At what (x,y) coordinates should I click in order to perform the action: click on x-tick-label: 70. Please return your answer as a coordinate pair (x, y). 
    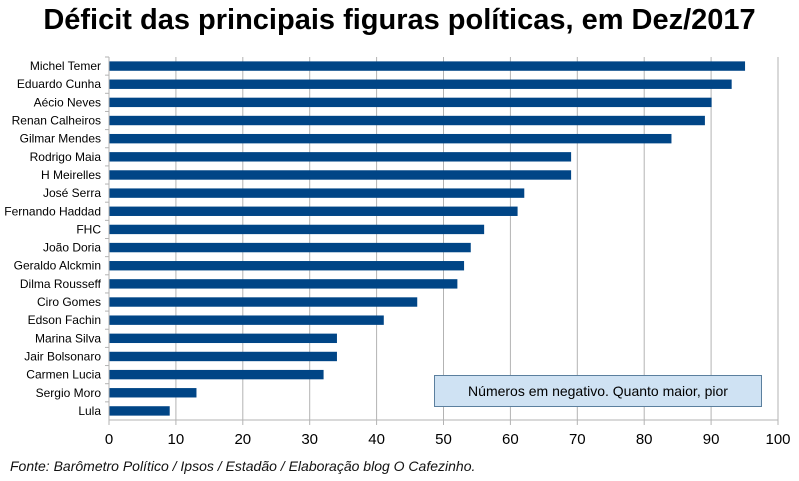
    Looking at the image, I should click on (577, 439).